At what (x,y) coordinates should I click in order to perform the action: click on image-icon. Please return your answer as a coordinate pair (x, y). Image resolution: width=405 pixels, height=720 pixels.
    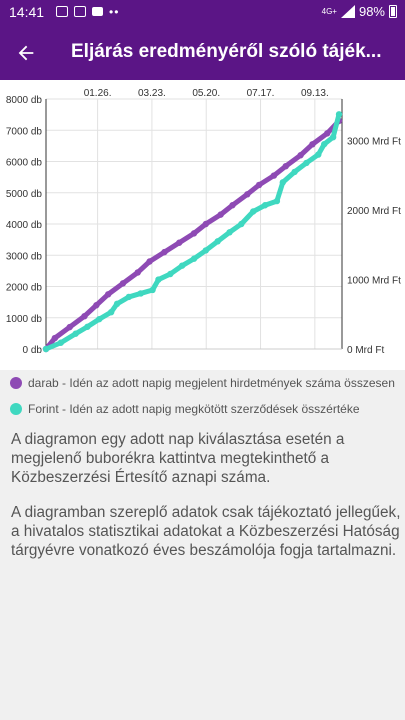
    Looking at the image, I should click on (62, 11).